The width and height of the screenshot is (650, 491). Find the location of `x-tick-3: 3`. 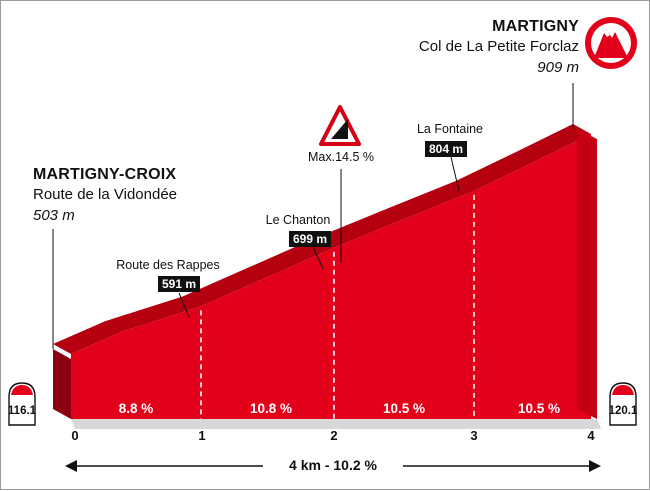

x-tick-3: 3 is located at coordinates (474, 435).